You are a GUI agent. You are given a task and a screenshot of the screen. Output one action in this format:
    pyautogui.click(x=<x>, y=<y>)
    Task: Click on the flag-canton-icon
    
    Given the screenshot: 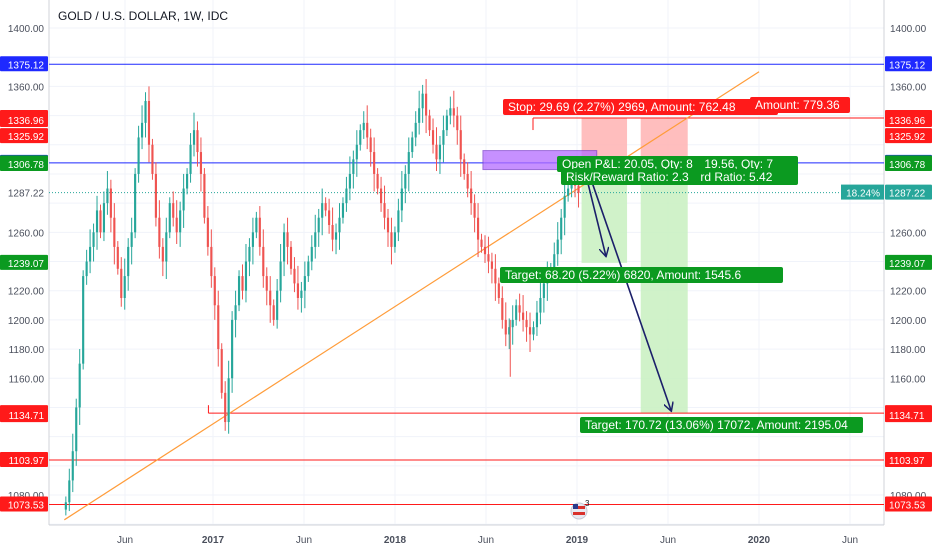 What is the action you would take?
    pyautogui.click(x=575, y=506)
    